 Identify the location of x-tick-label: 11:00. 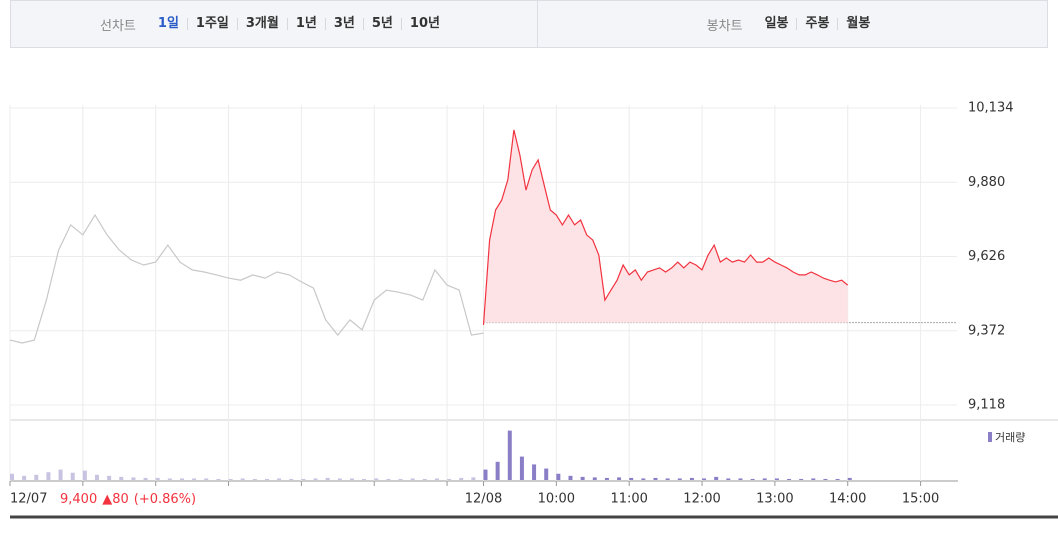
(628, 499).